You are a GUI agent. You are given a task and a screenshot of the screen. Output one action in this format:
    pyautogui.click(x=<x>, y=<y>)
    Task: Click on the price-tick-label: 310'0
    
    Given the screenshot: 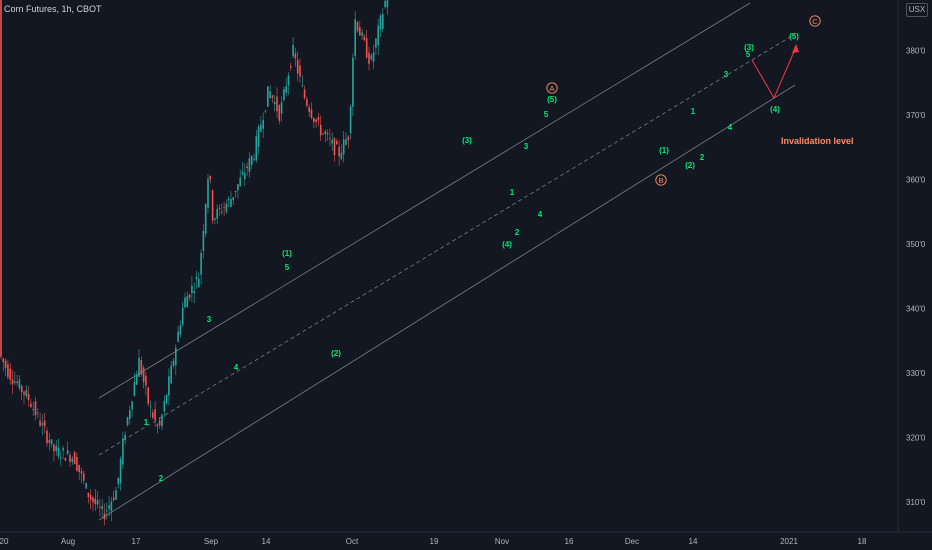 What is the action you would take?
    pyautogui.click(x=916, y=502)
    